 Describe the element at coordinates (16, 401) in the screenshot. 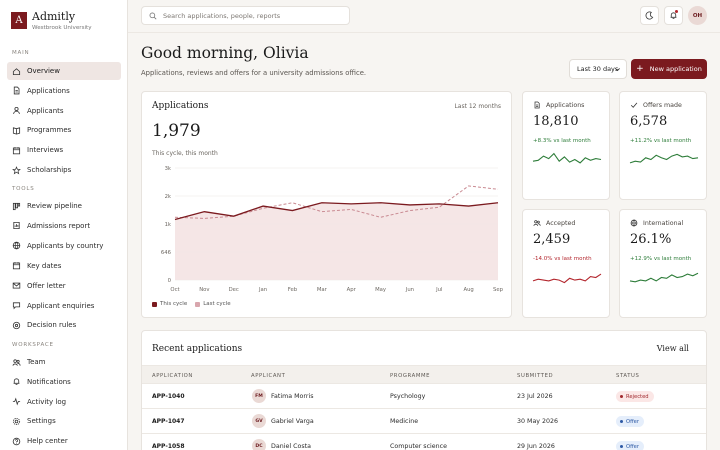

I see `activity-icon` at that location.